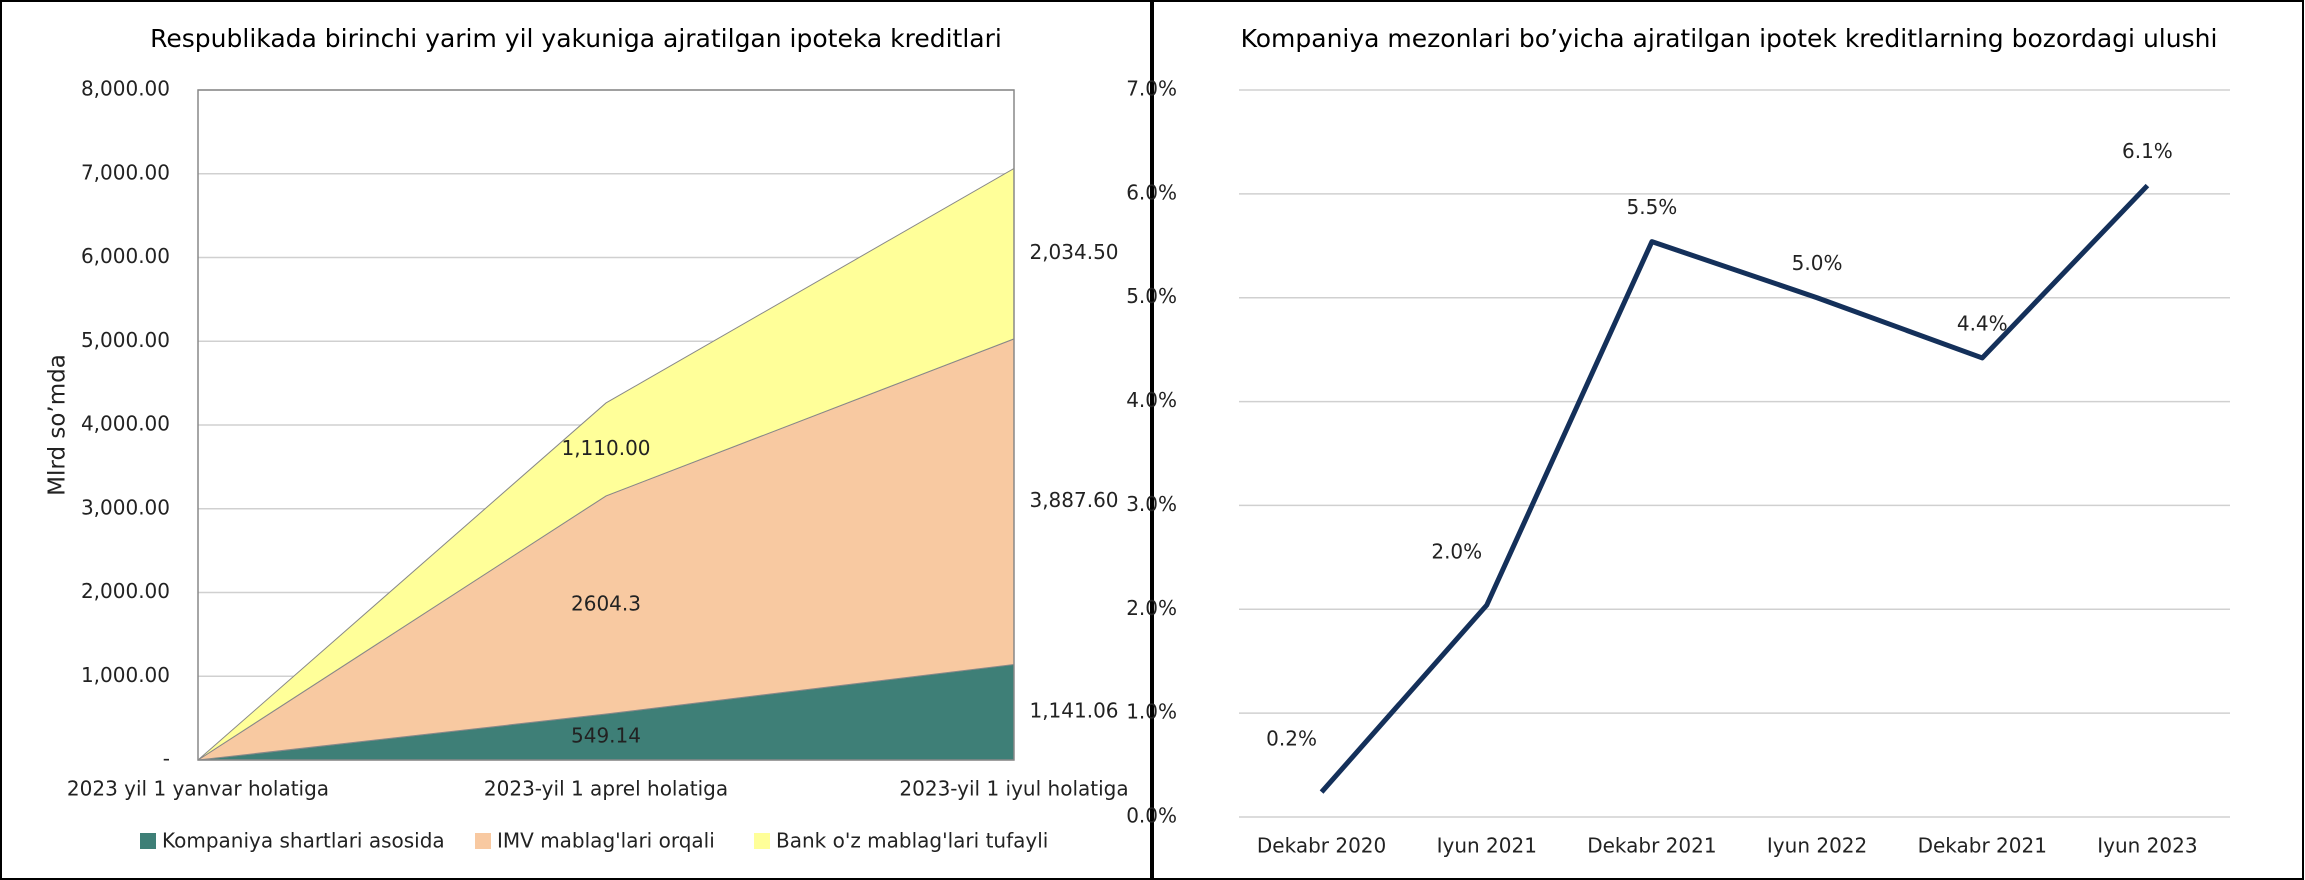 This screenshot has width=2305, height=880. I want to click on x-tick-label: 2023-yil 1 iyul holatiga, so click(1013, 789).